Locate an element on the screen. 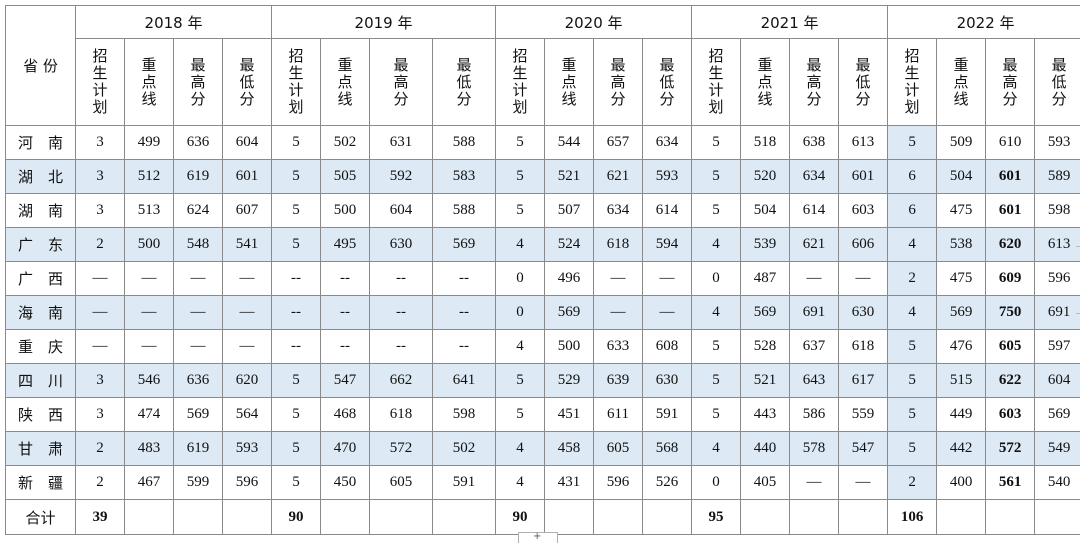 The image size is (1080, 543). score-cell: 633 is located at coordinates (618, 347).